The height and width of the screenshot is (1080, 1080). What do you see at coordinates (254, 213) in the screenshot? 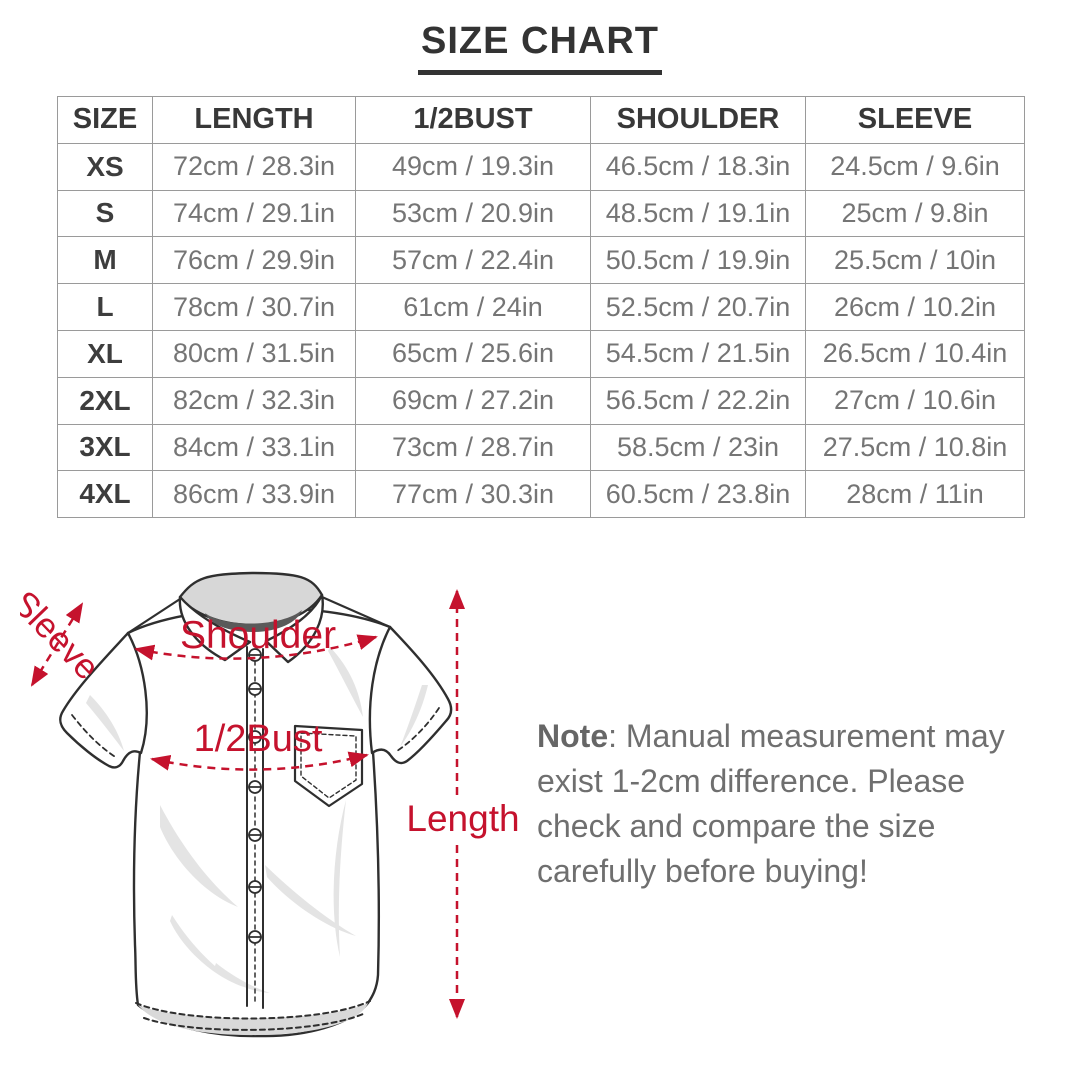
I see `table-cell: 74cm / 29.1in` at bounding box center [254, 213].